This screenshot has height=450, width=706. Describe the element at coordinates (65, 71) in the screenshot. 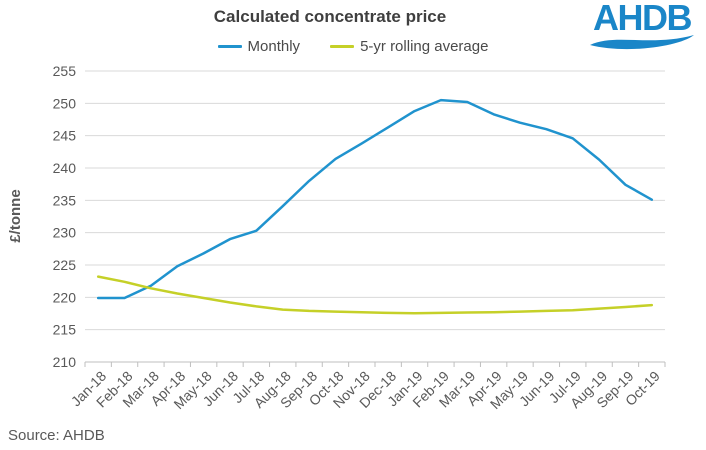

I see `y-tick-label: 255` at that location.